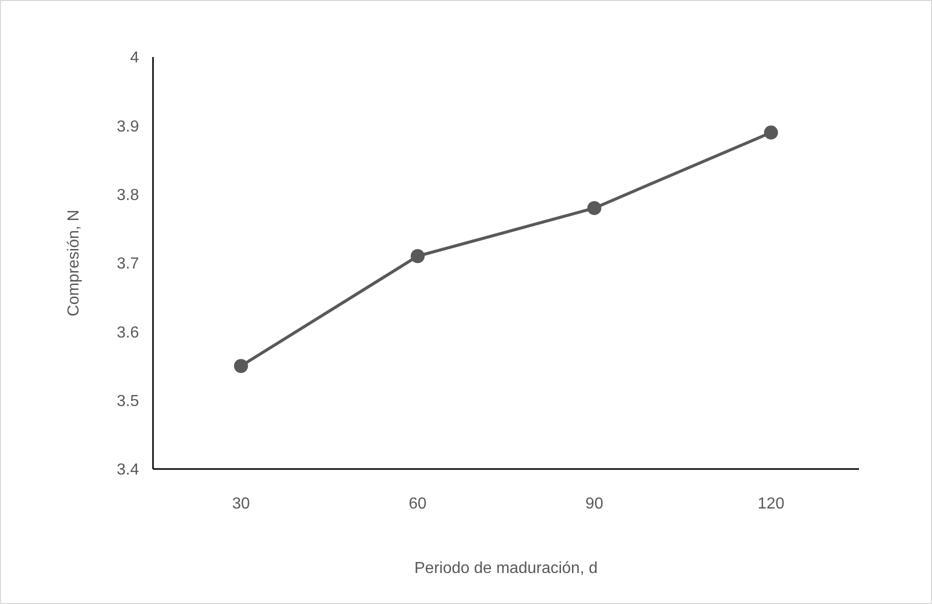 The image size is (932, 604). What do you see at coordinates (128, 333) in the screenshot?
I see `y-tick-label: 3.6` at bounding box center [128, 333].